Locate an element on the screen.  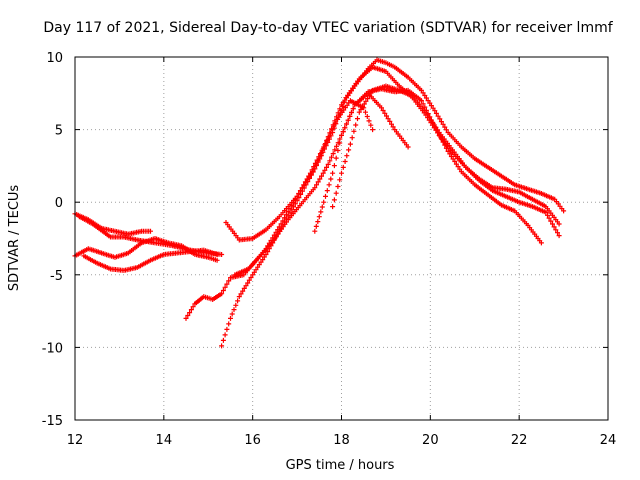
y-tick-label: 10 is located at coordinates (54, 58).